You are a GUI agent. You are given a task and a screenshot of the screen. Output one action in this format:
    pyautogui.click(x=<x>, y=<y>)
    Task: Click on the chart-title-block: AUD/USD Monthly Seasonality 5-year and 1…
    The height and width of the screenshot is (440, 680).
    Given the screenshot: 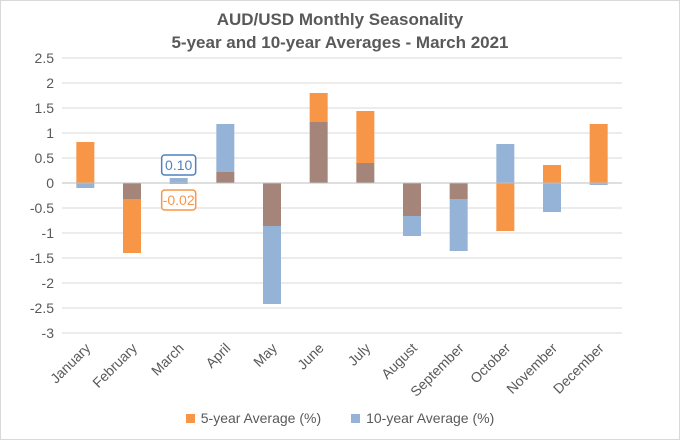 What is the action you would take?
    pyautogui.click(x=340, y=31)
    